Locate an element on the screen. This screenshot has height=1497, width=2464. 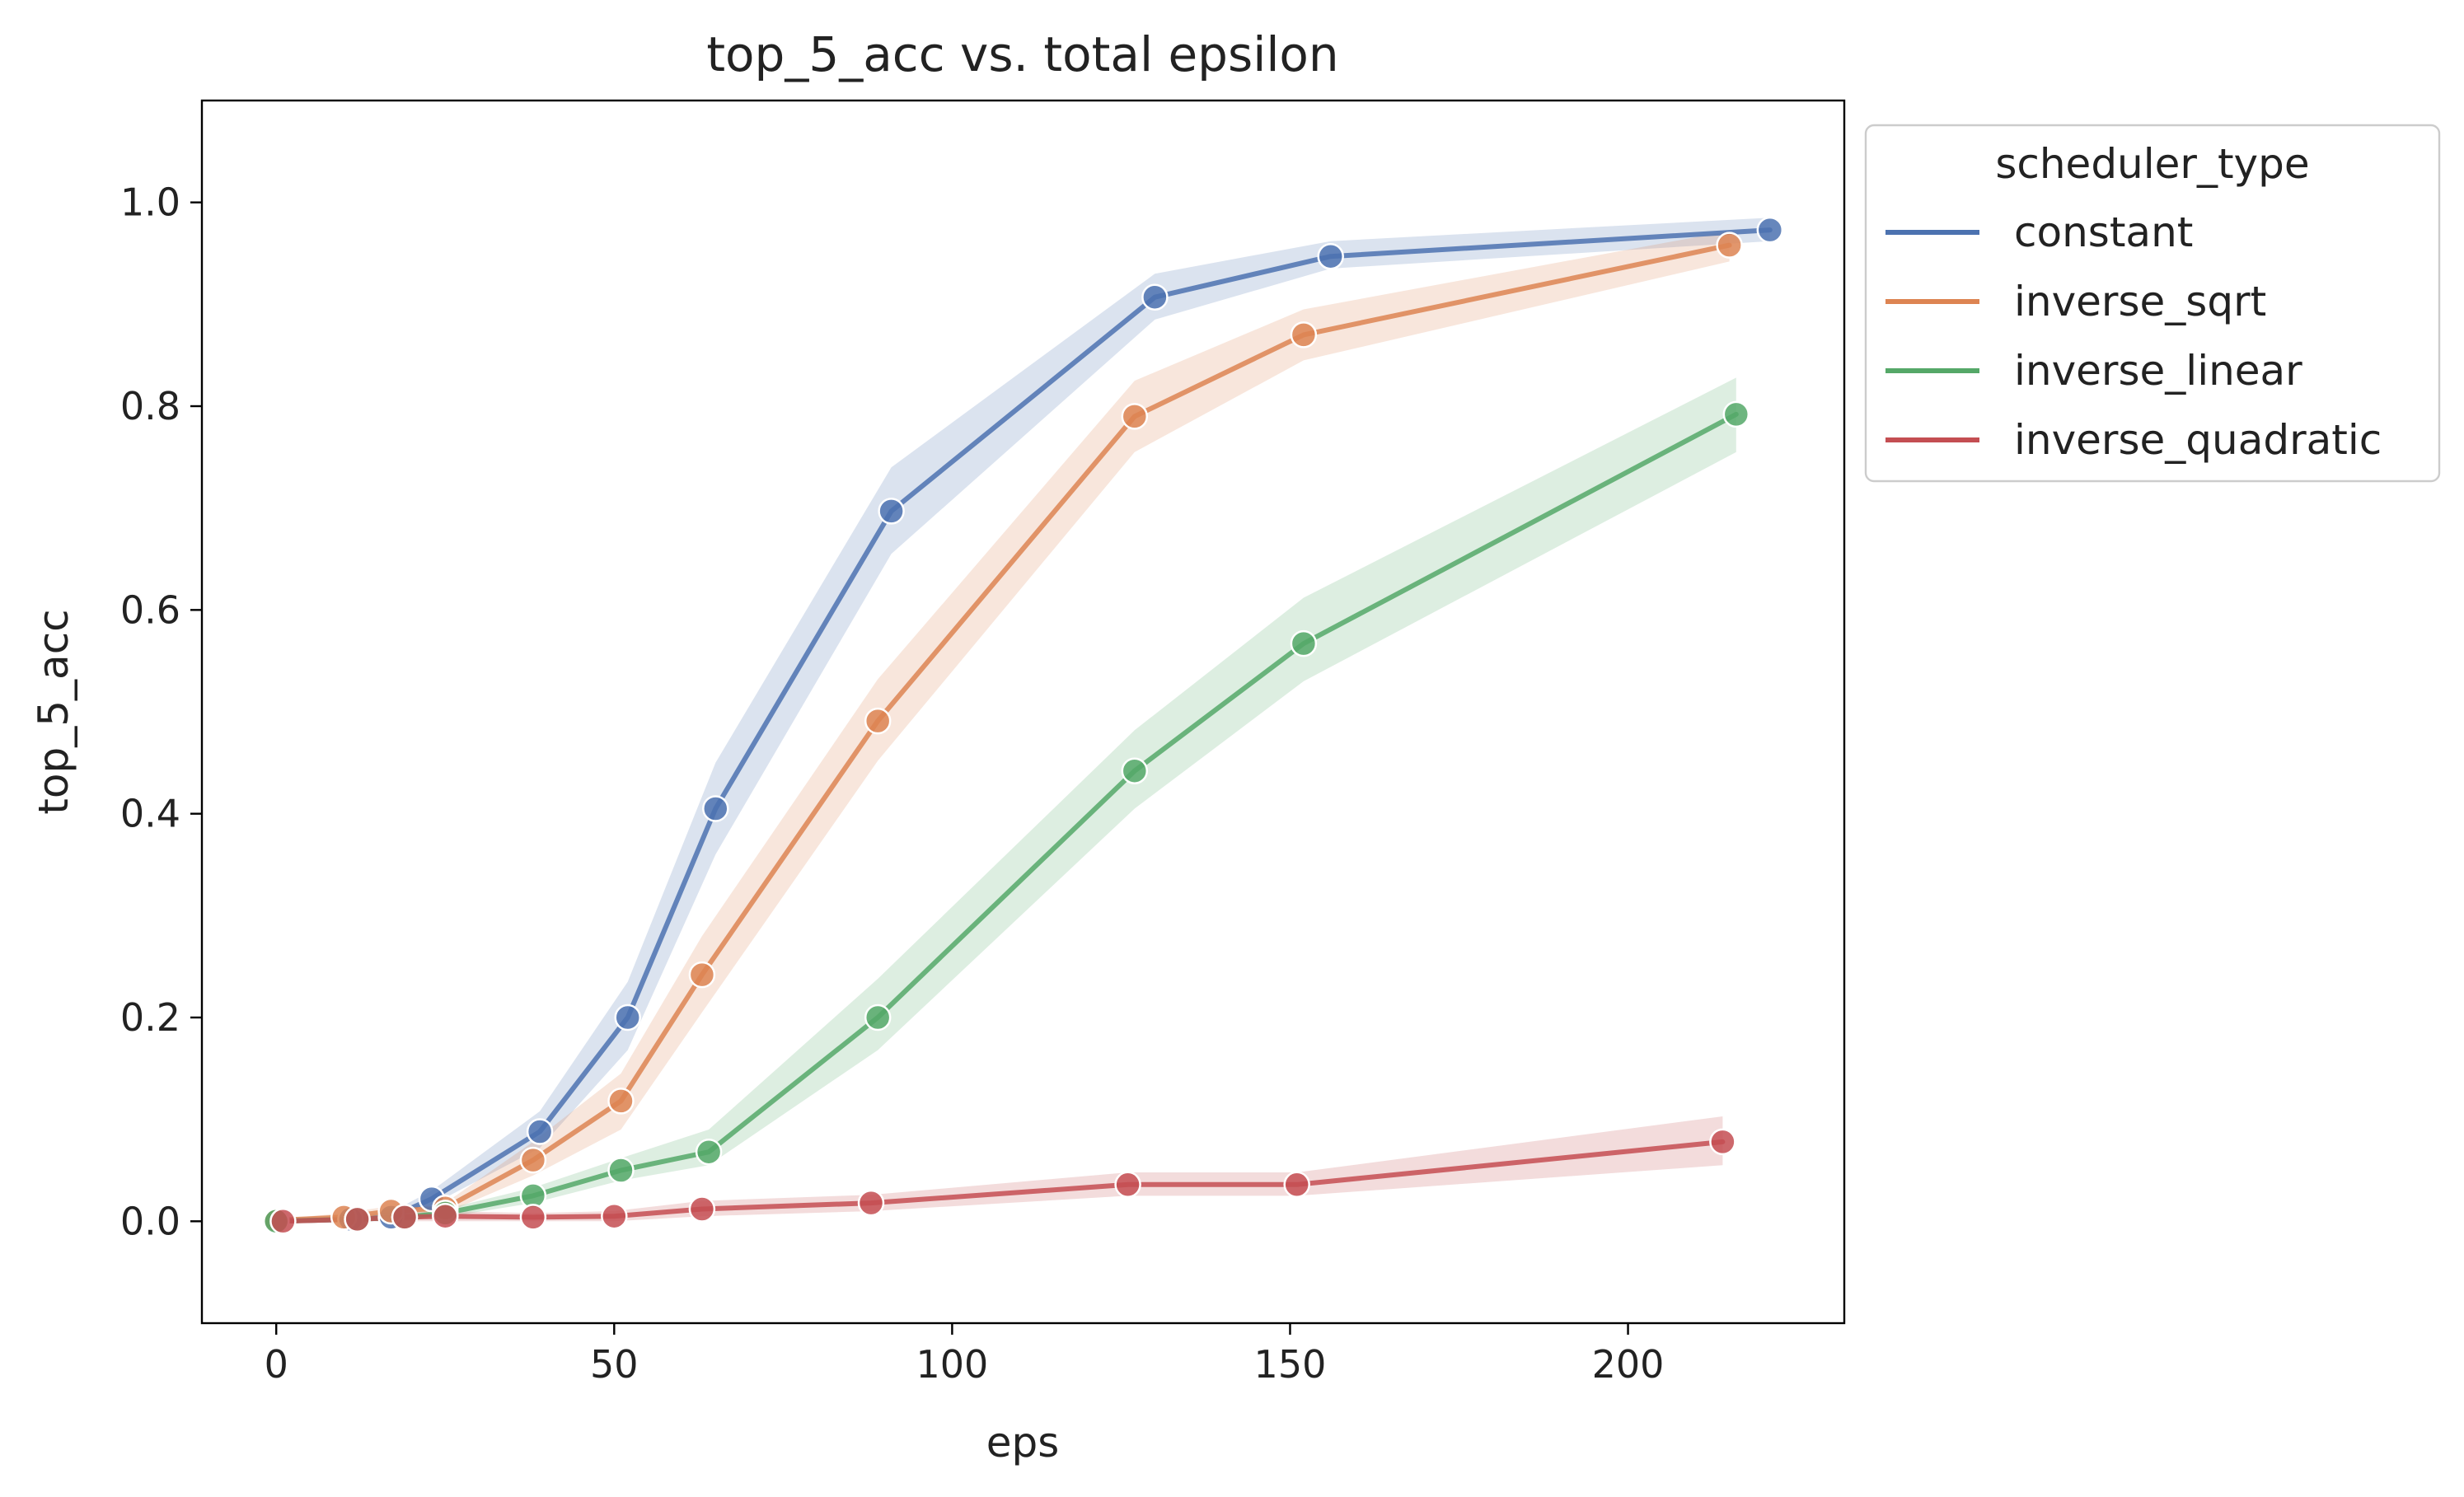
x-axis-ticks: 0 50 100 150 200 is located at coordinates (965, 1355).